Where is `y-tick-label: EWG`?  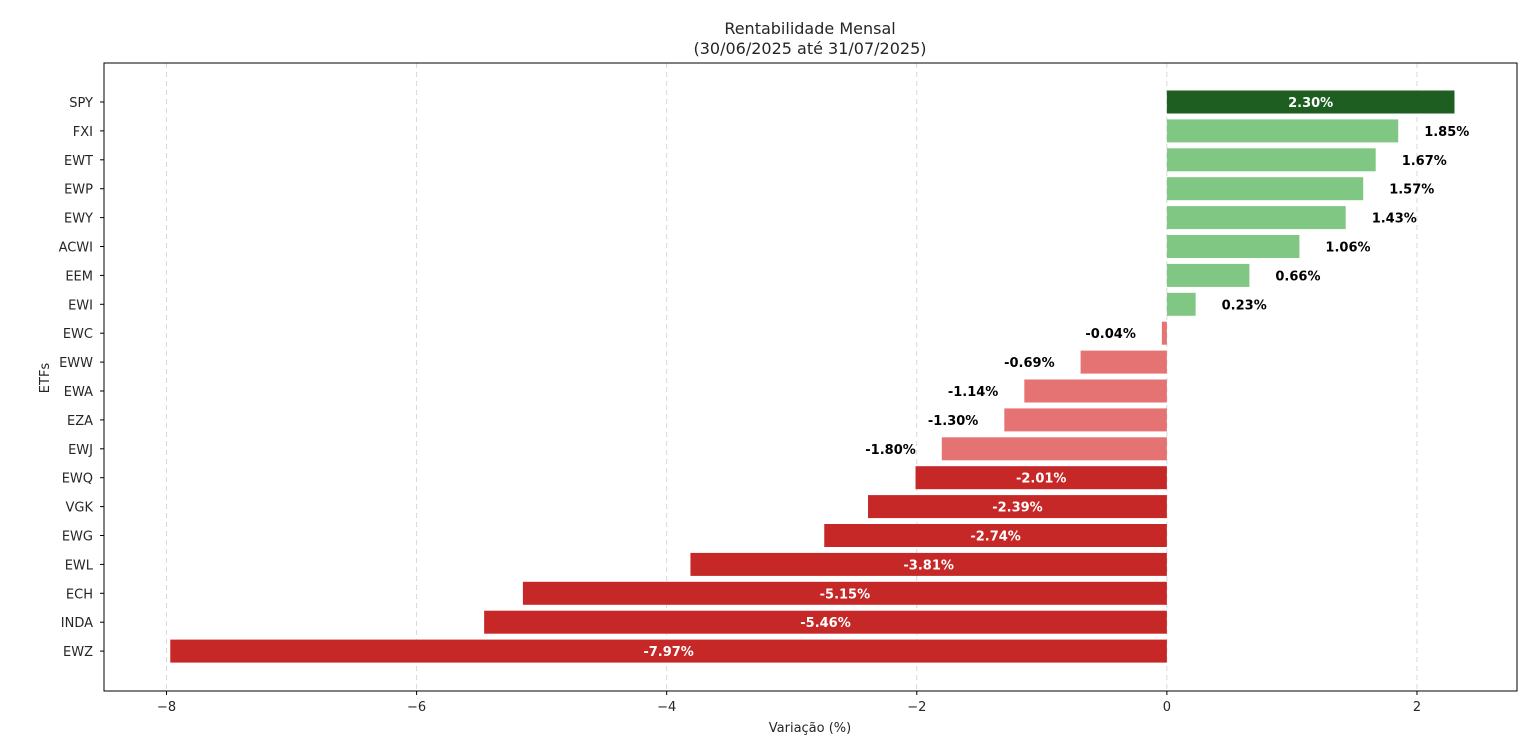
y-tick-label: EWG is located at coordinates (77, 537).